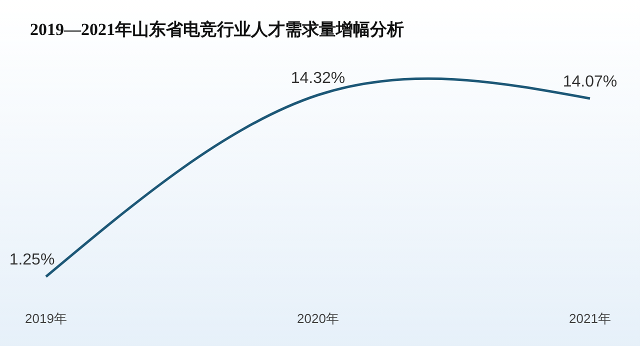  Describe the element at coordinates (590, 81) in the screenshot. I see `data-label: 14.07%` at that location.